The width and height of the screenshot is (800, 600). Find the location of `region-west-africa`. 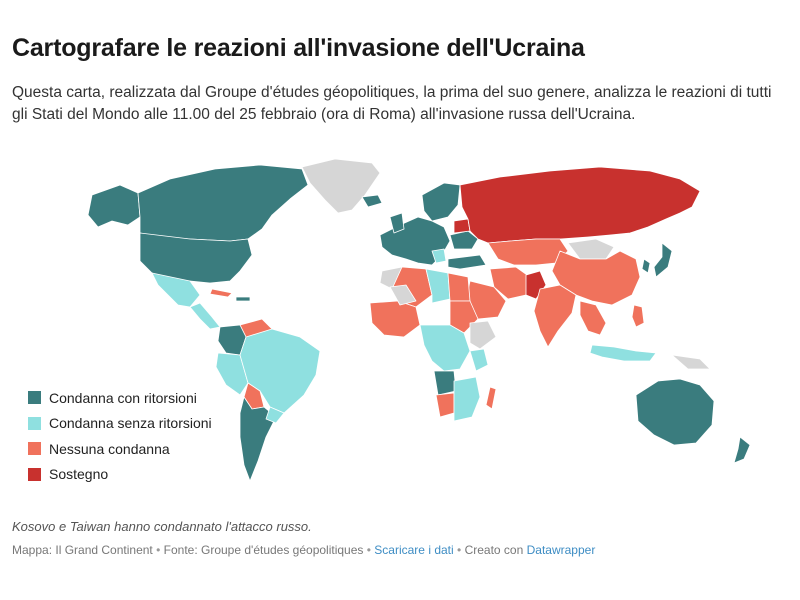

region-west-africa is located at coordinates (395, 319).